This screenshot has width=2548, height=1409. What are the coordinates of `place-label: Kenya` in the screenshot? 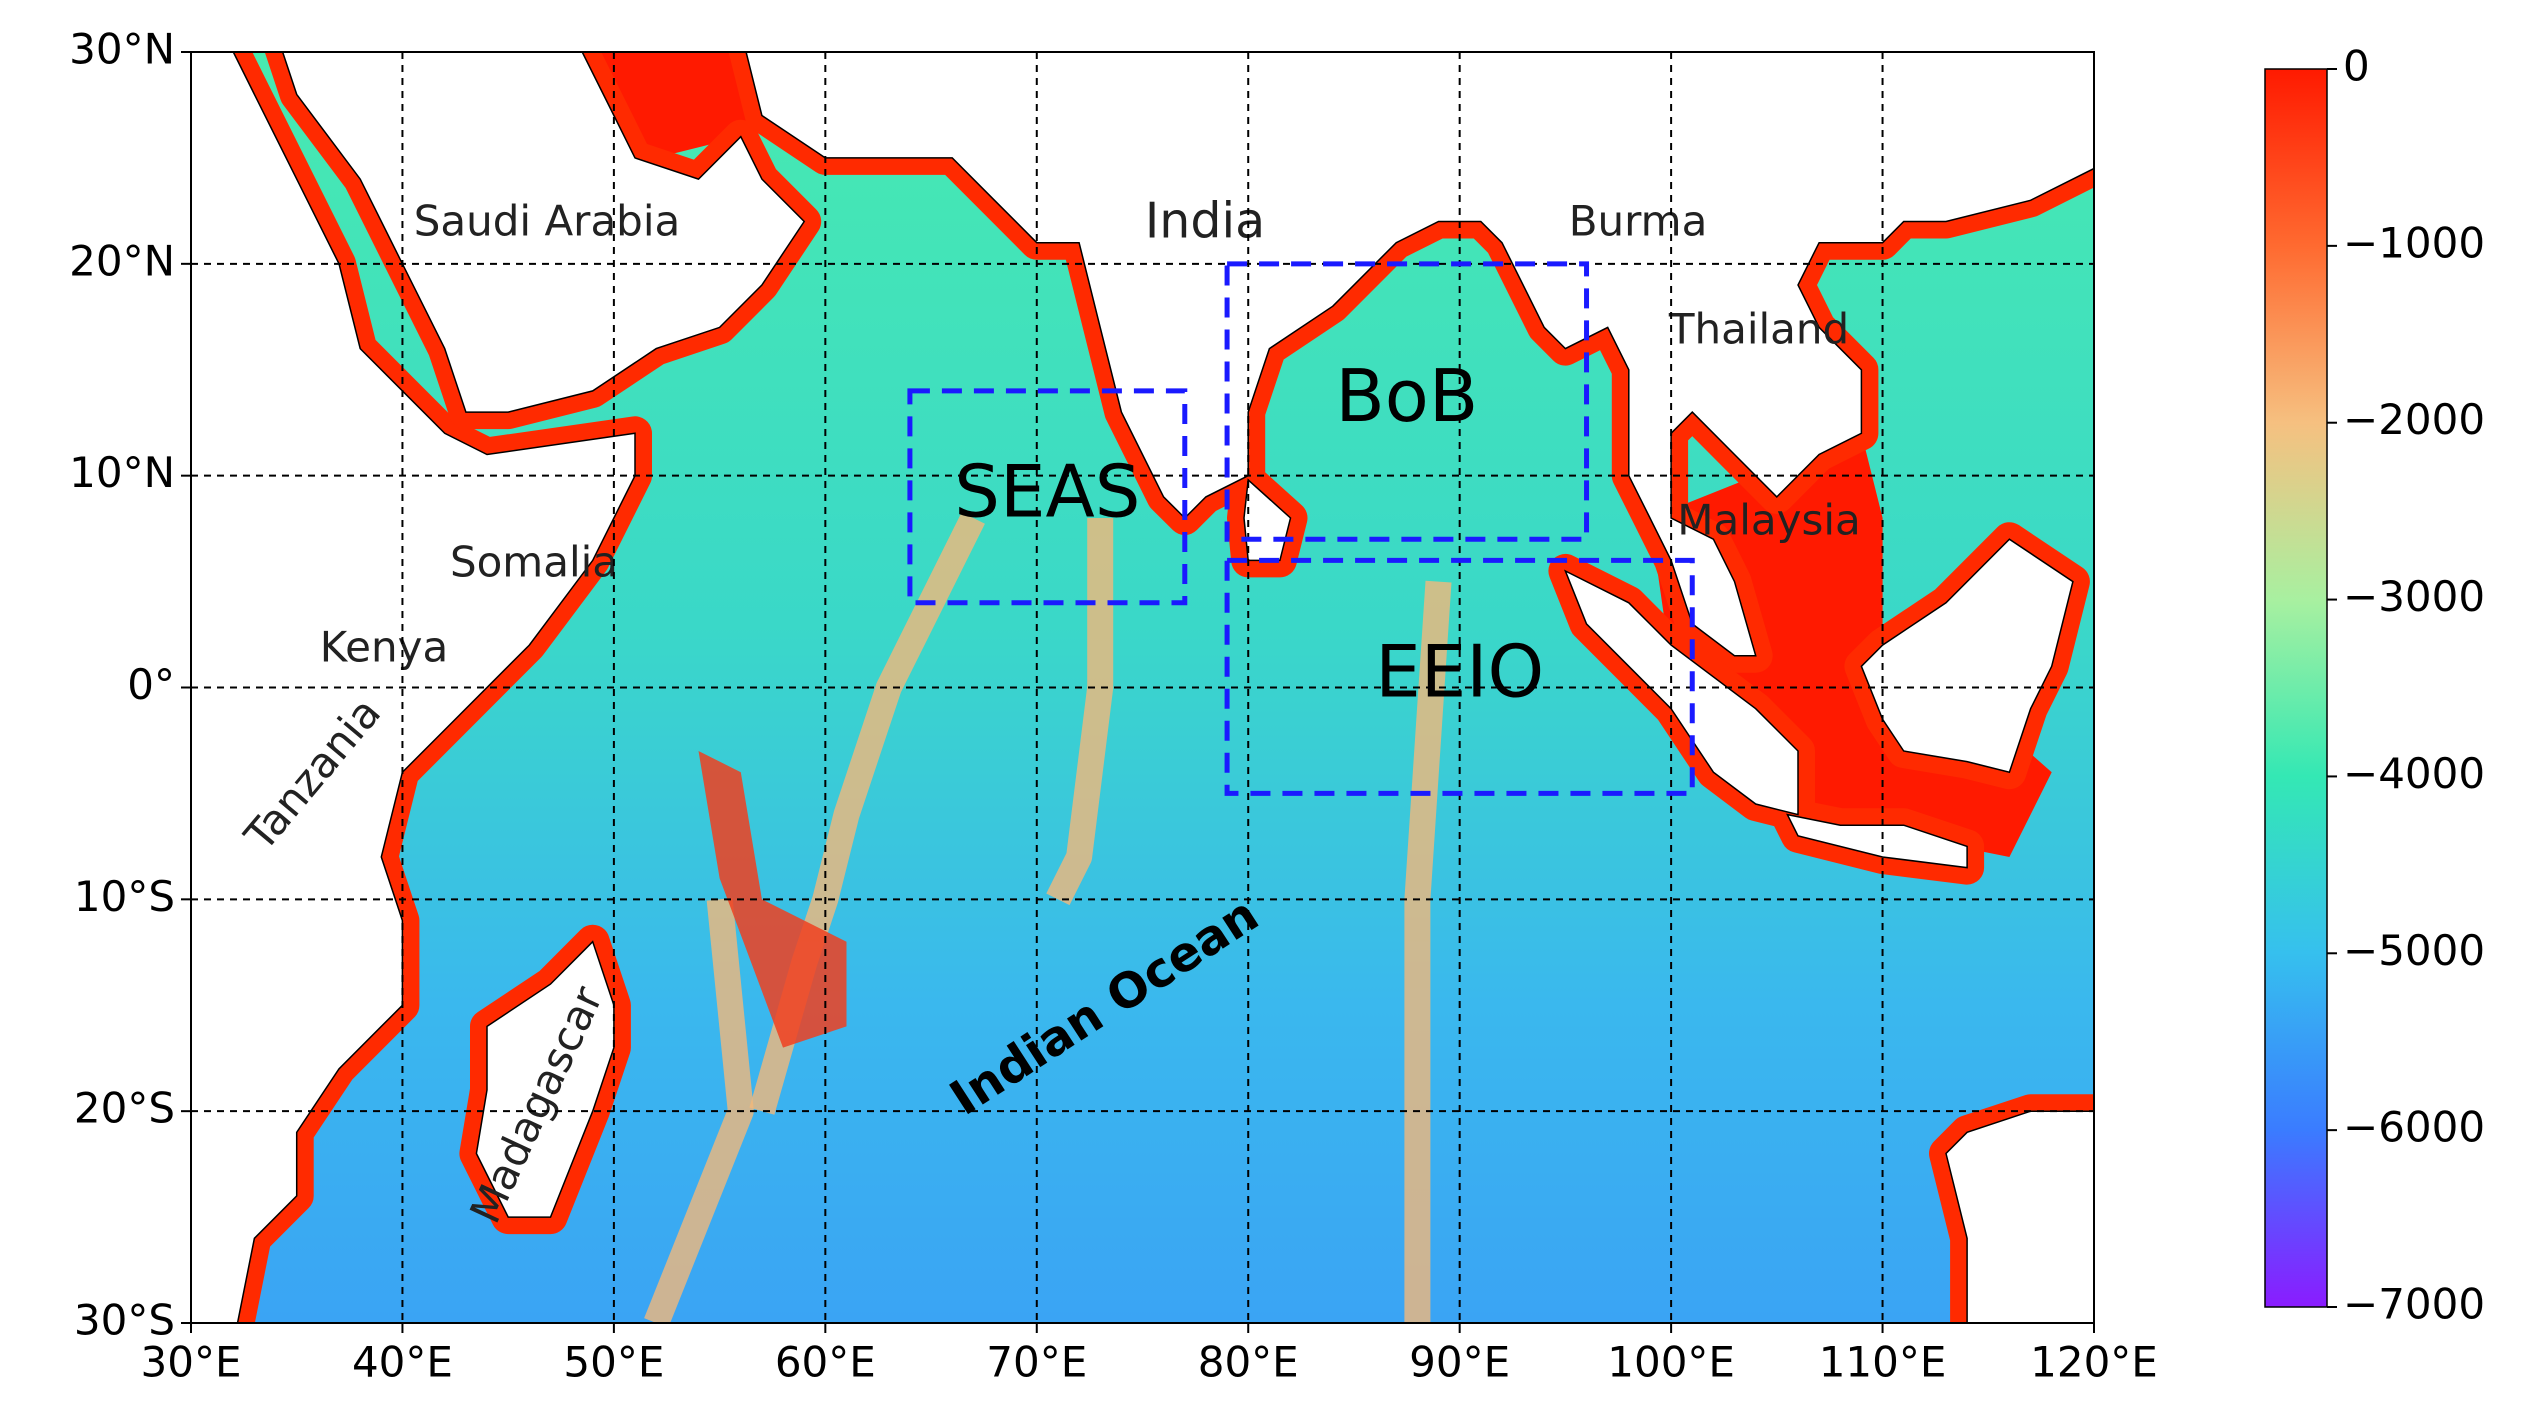 It's located at (384, 647).